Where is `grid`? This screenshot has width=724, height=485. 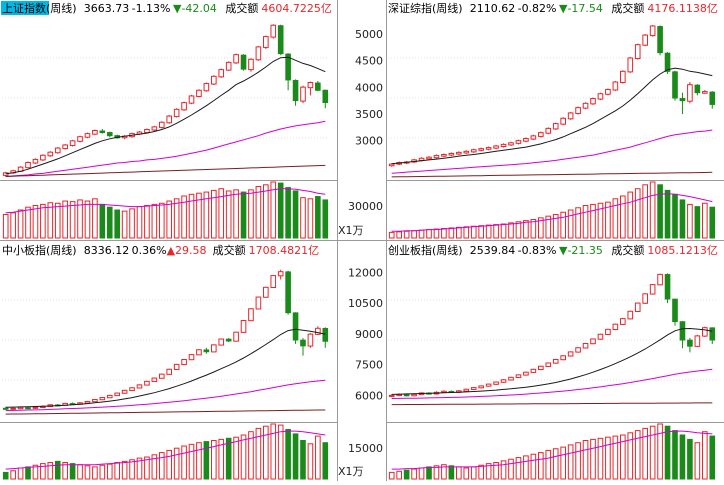 grid is located at coordinates (168, 361).